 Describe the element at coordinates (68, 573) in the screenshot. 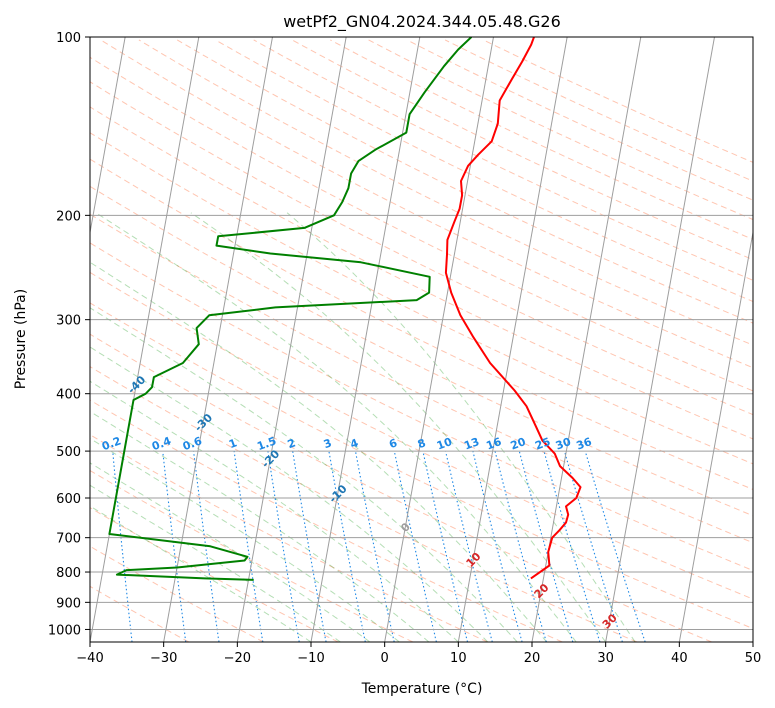

I see `y-tick-label: 800` at that location.